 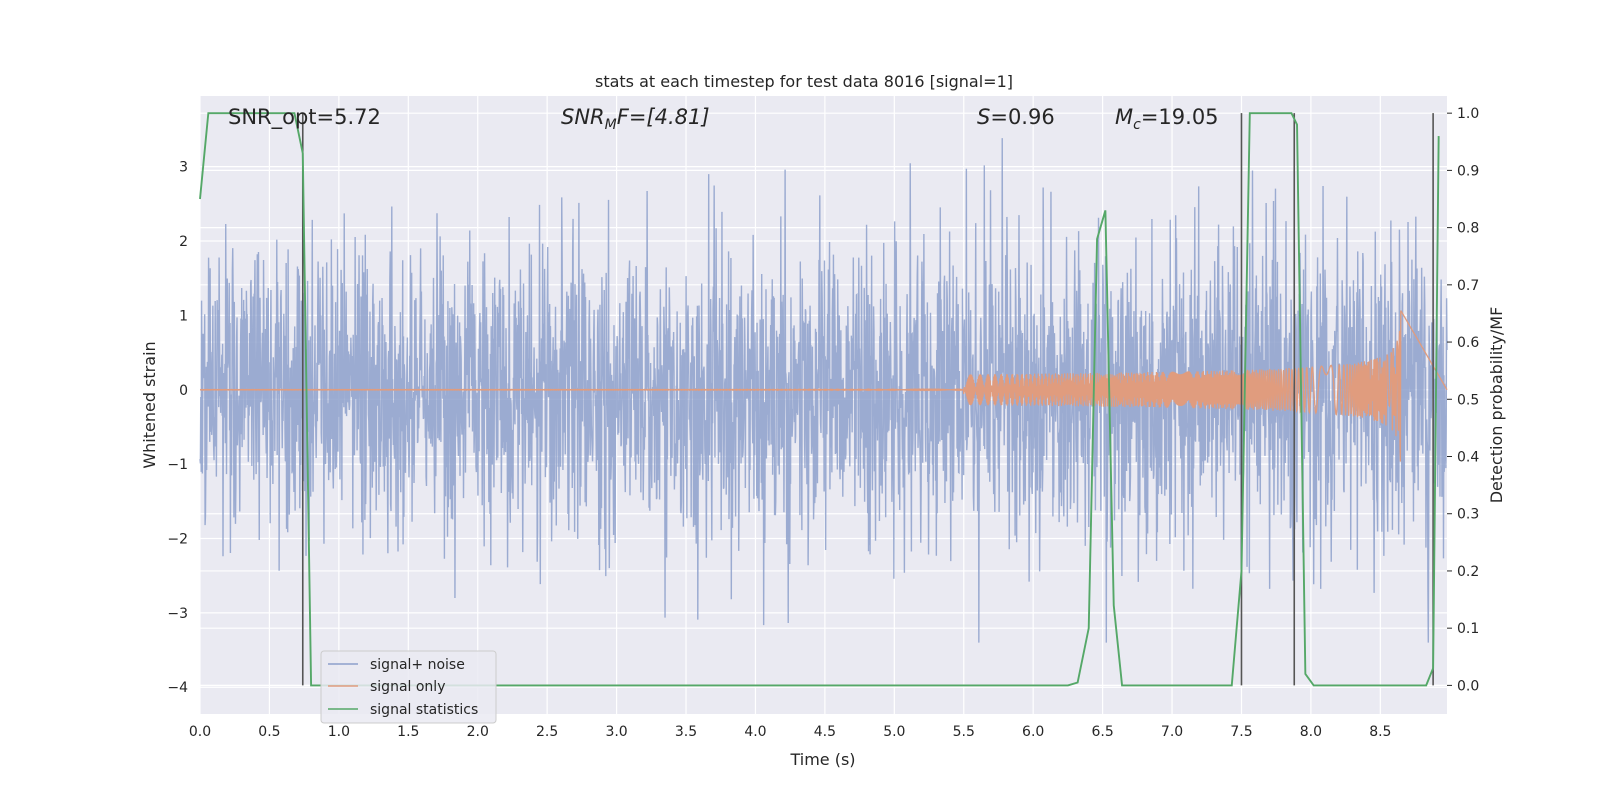 I want to click on right-y-tick-label: 0.4, so click(x=1468, y=458).